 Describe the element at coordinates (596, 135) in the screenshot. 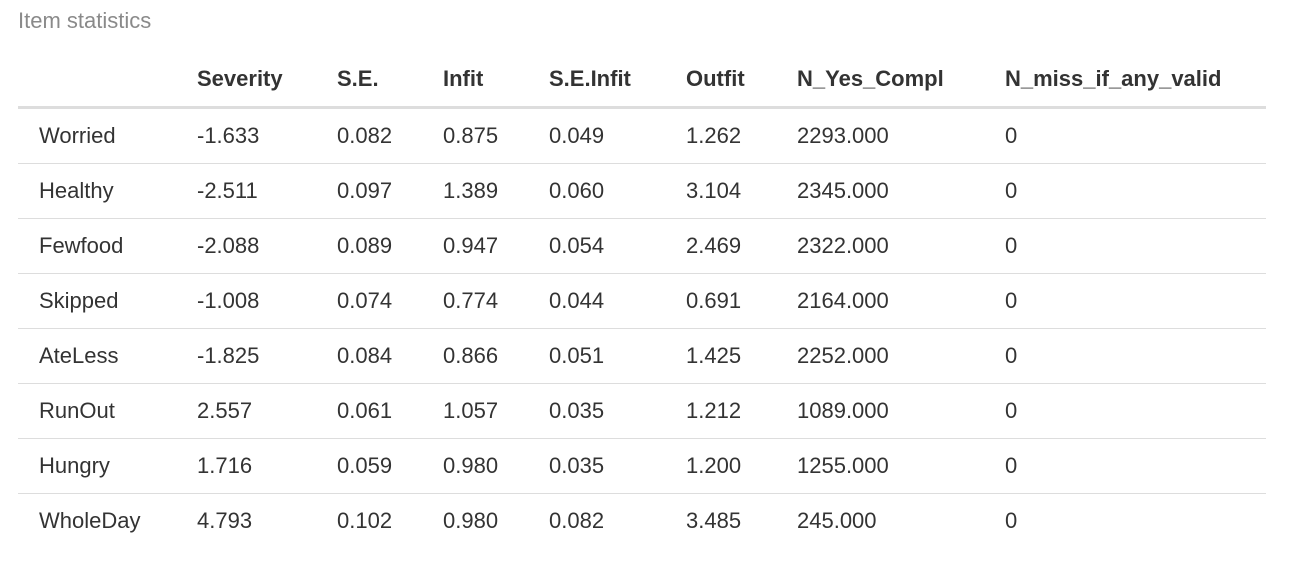

I see `se-infit-cell: 0.049` at that location.